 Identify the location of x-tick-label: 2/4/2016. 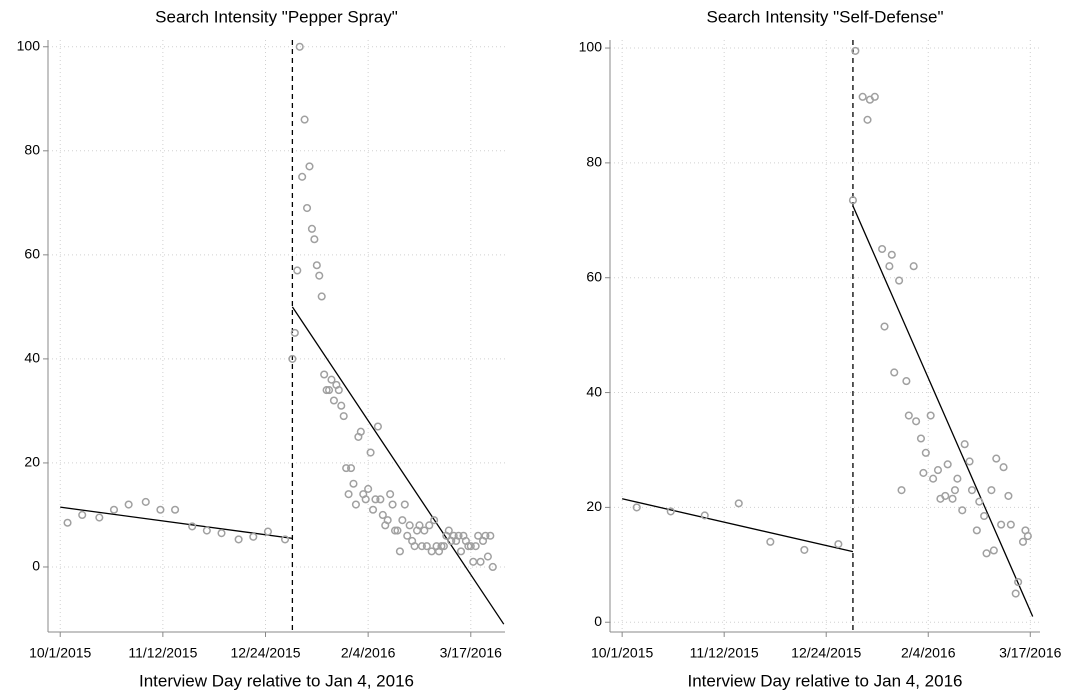
(368, 653).